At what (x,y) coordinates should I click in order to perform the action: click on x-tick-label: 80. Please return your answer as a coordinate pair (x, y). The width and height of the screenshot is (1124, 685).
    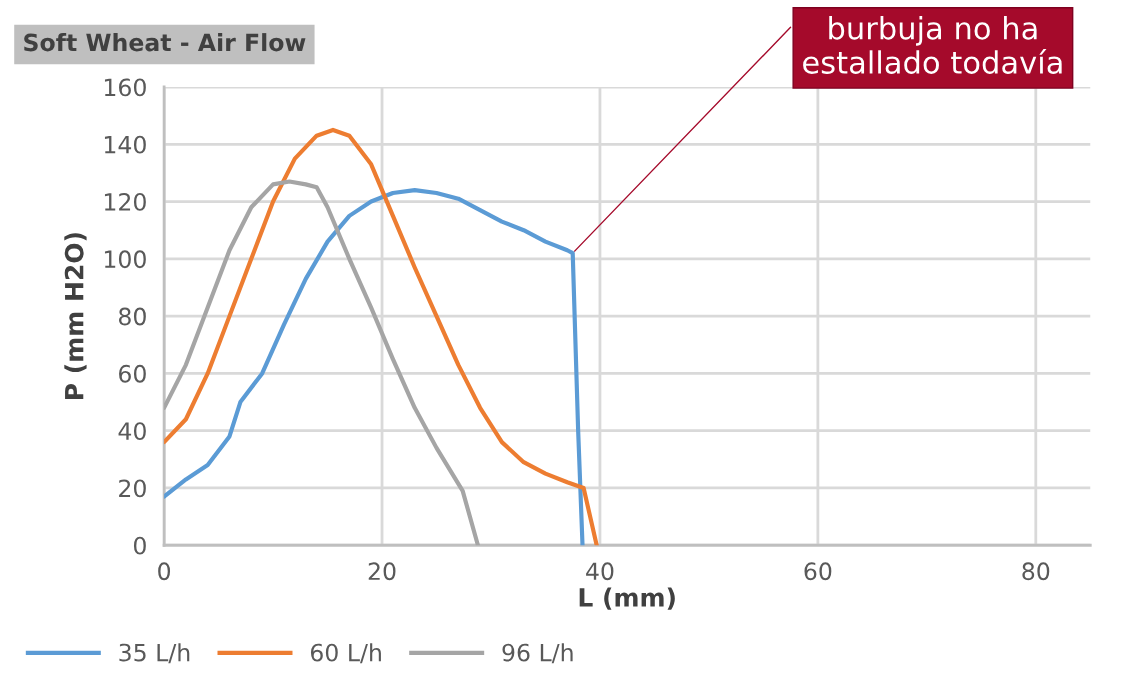
    Looking at the image, I should click on (1036, 571).